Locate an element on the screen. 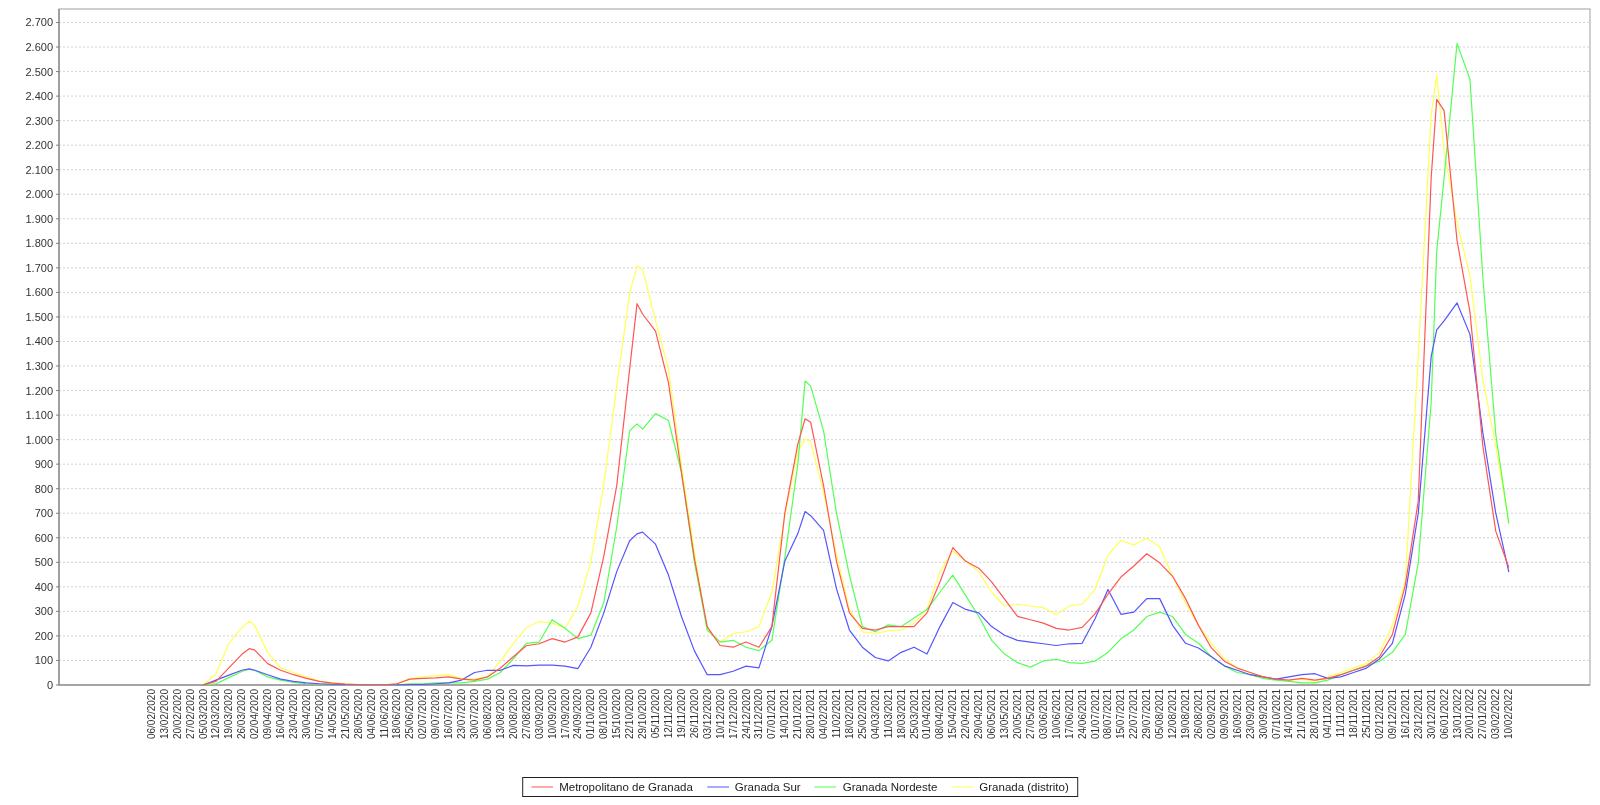  x-tick-label: 03/12/2020 is located at coordinates (707, 714).